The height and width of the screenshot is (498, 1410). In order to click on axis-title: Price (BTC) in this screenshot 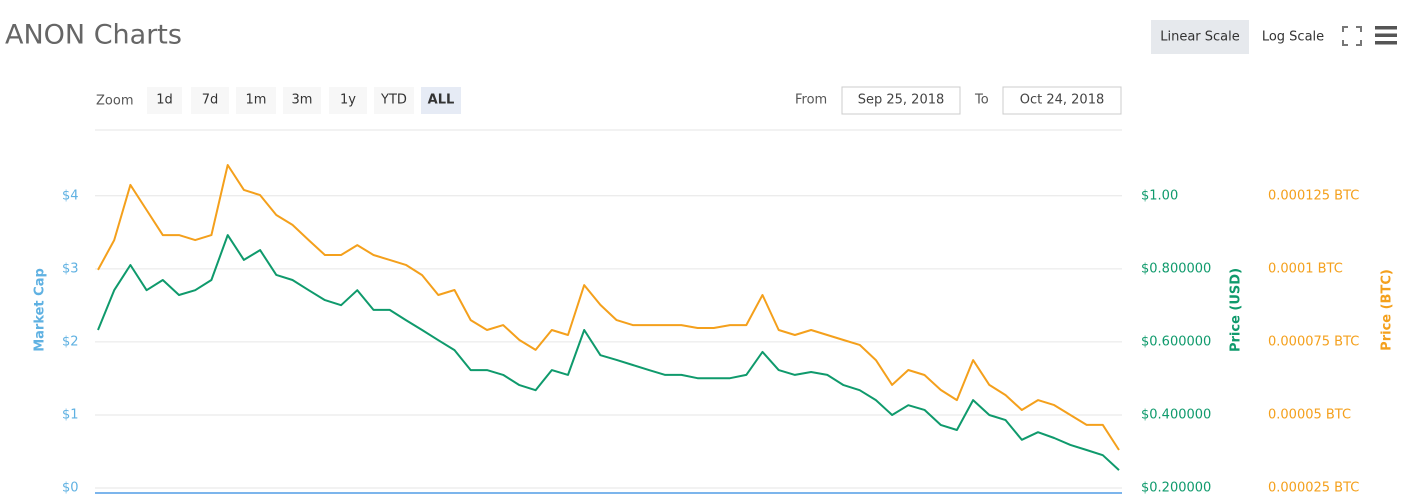, I will do `click(1387, 310)`.